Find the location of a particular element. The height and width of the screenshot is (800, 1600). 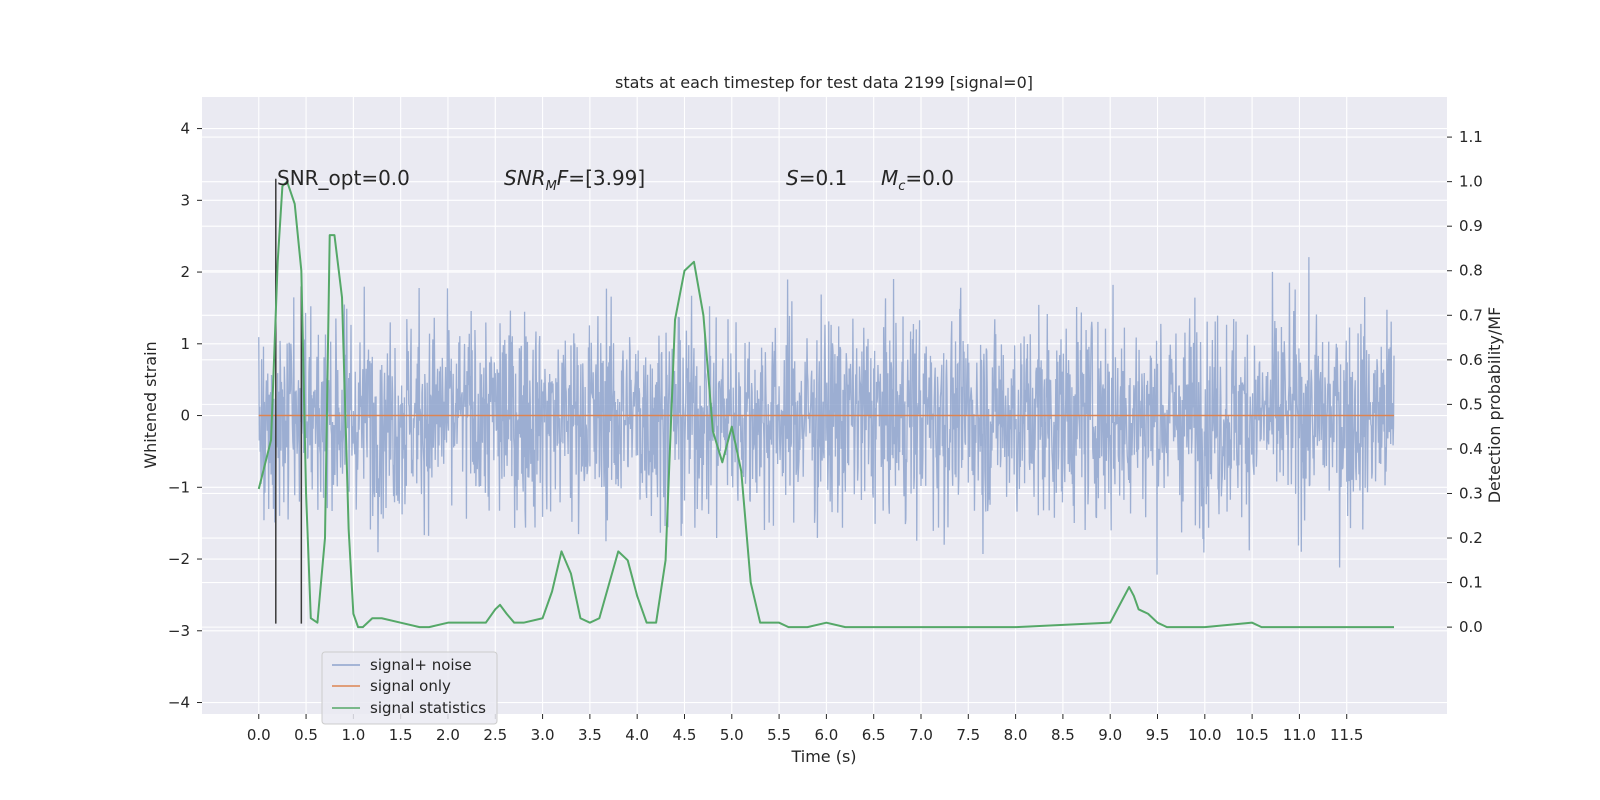

y-right-tick-label: 0.0 is located at coordinates (1471, 627).